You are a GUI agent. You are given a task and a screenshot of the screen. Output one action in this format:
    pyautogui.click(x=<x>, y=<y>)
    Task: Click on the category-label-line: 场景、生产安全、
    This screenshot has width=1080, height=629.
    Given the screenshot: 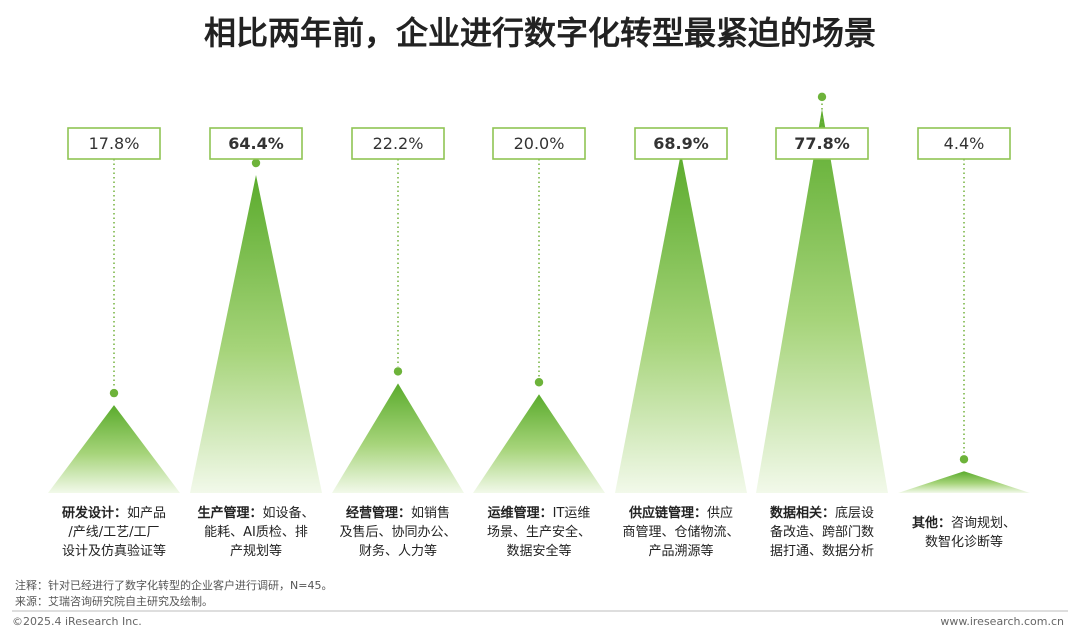 What is the action you would take?
    pyautogui.click(x=539, y=532)
    